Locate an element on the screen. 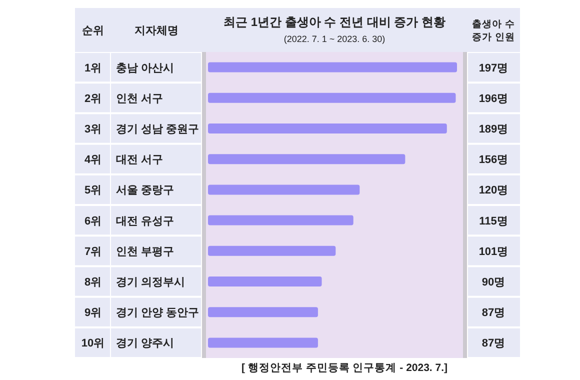 The height and width of the screenshot is (380, 580). data-label: 197명 is located at coordinates (493, 68).